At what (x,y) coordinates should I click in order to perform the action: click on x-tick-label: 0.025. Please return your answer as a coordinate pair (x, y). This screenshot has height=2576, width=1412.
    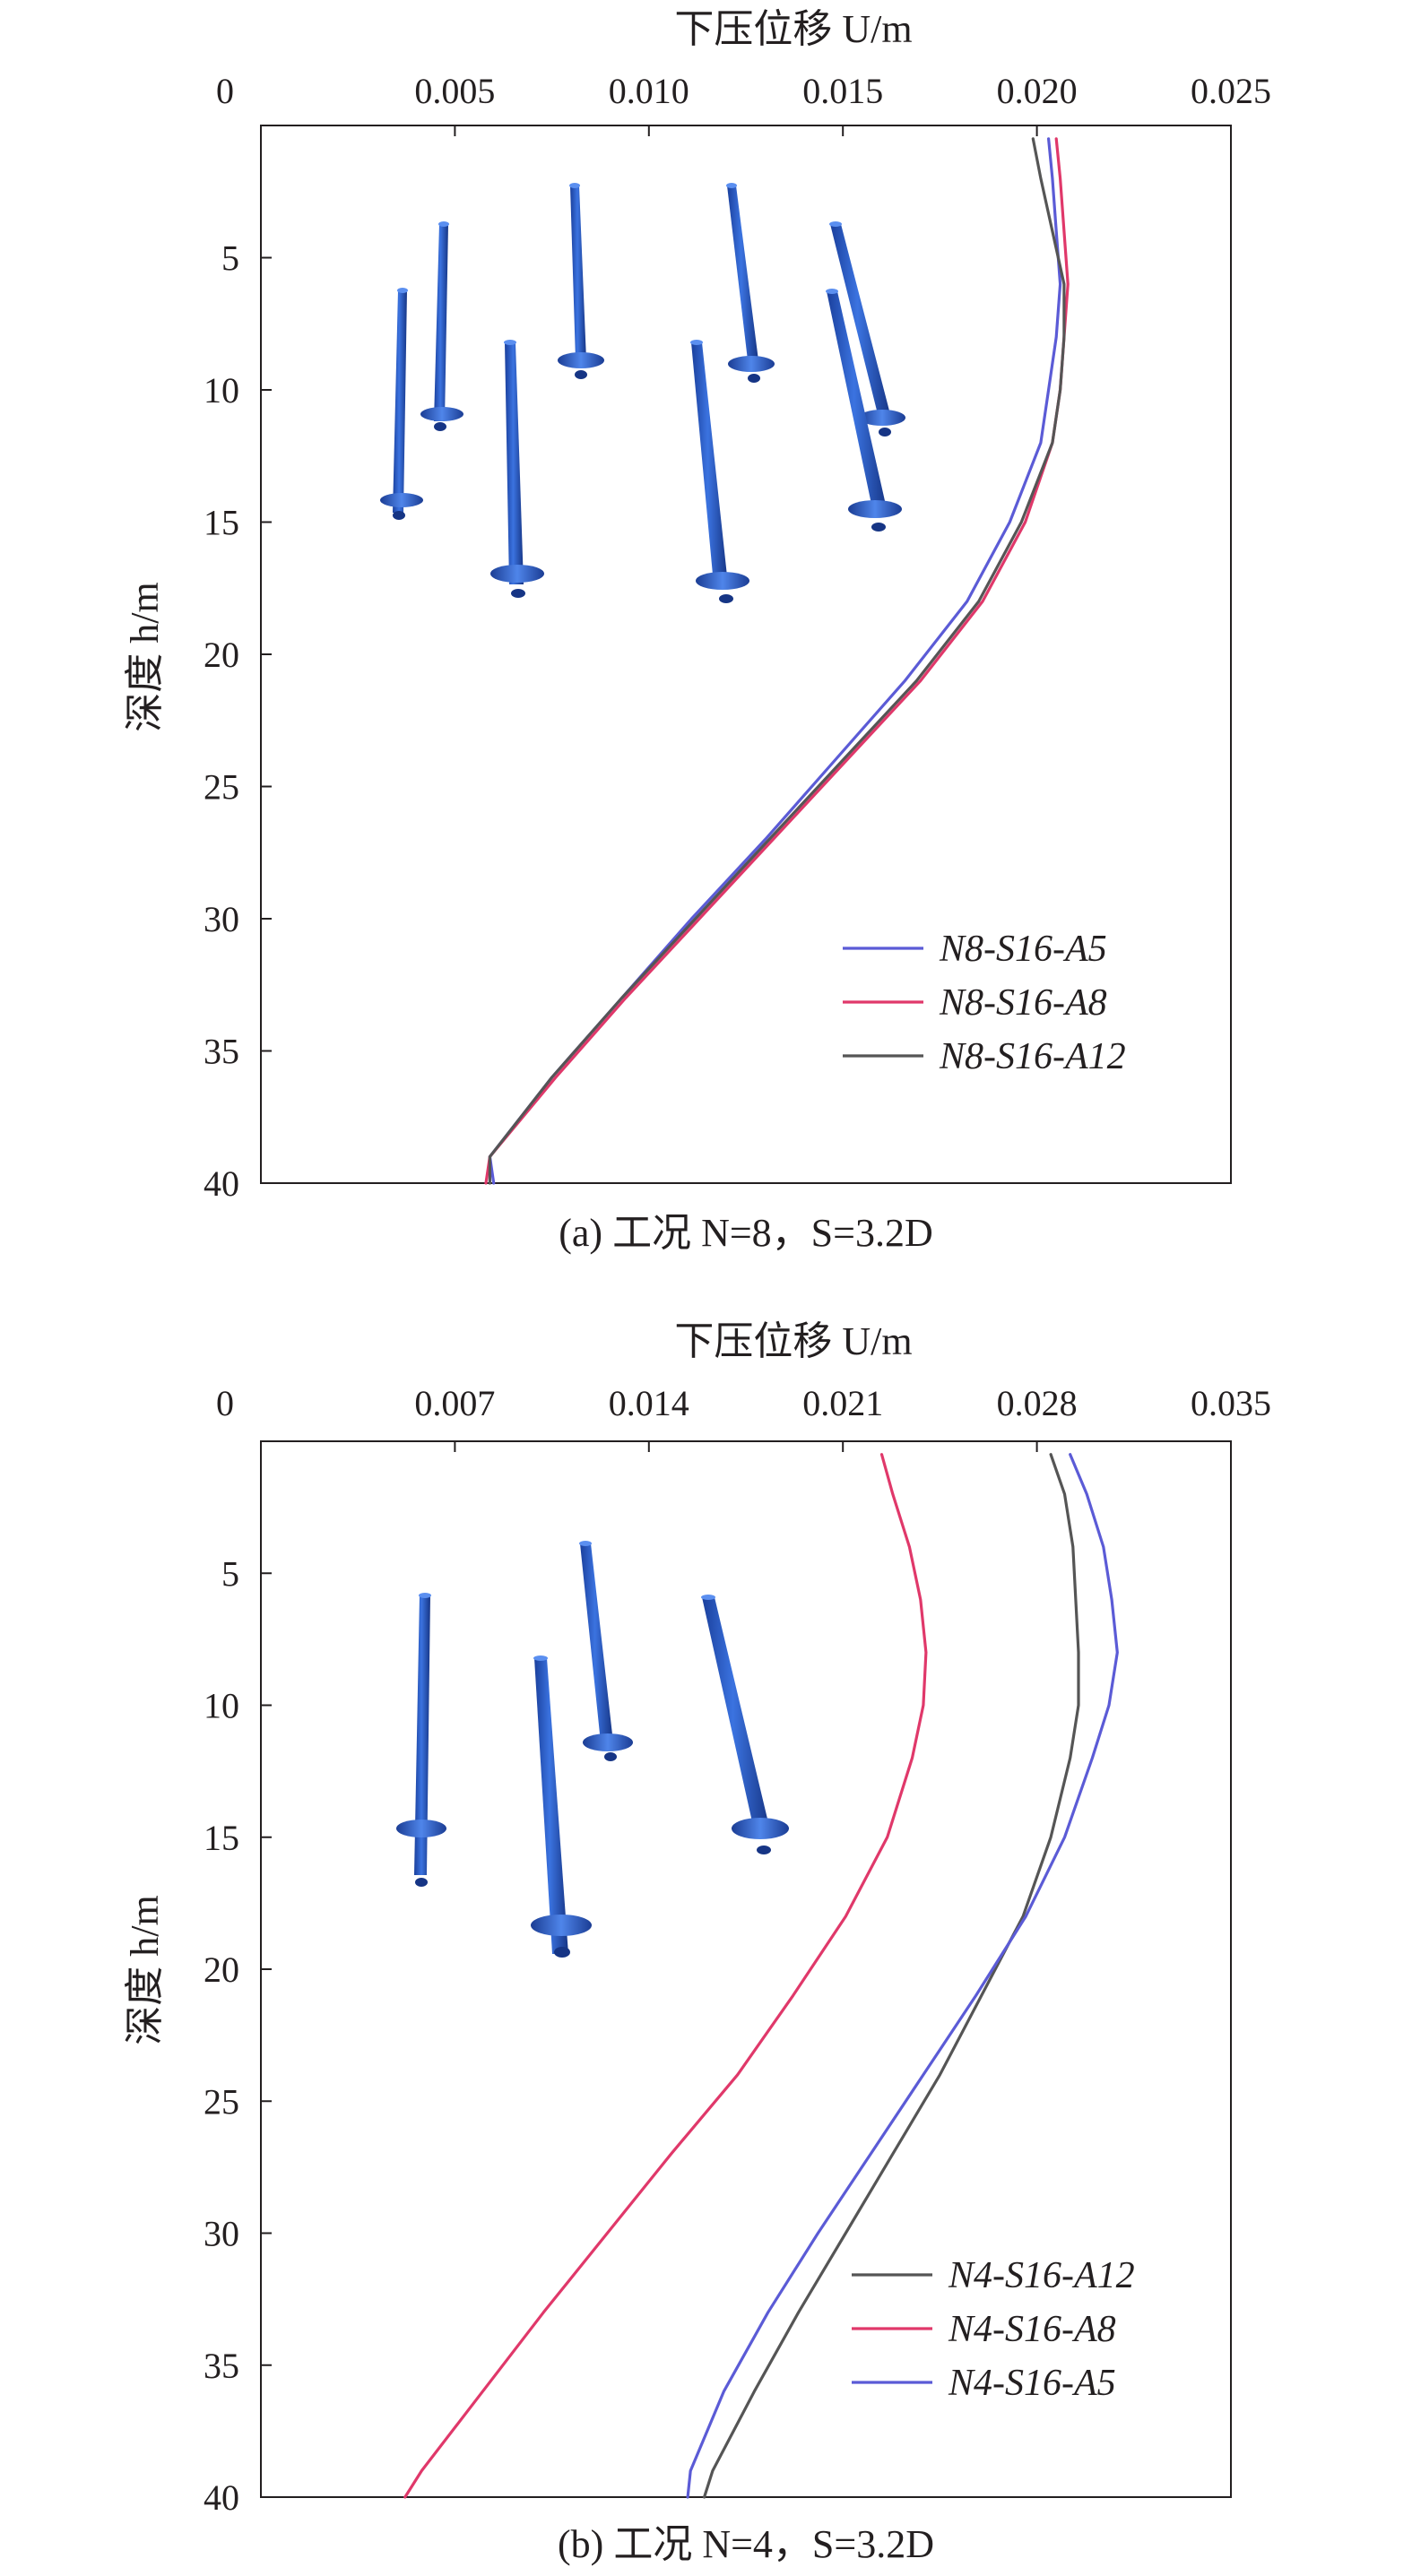
    Looking at the image, I should click on (1231, 91).